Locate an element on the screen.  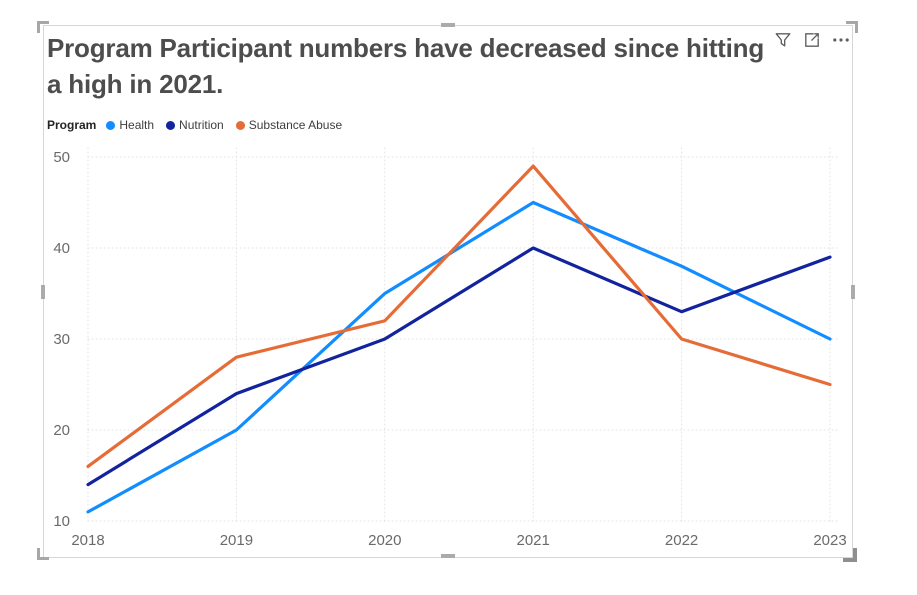
legend-title: Program is located at coordinates (72, 125).